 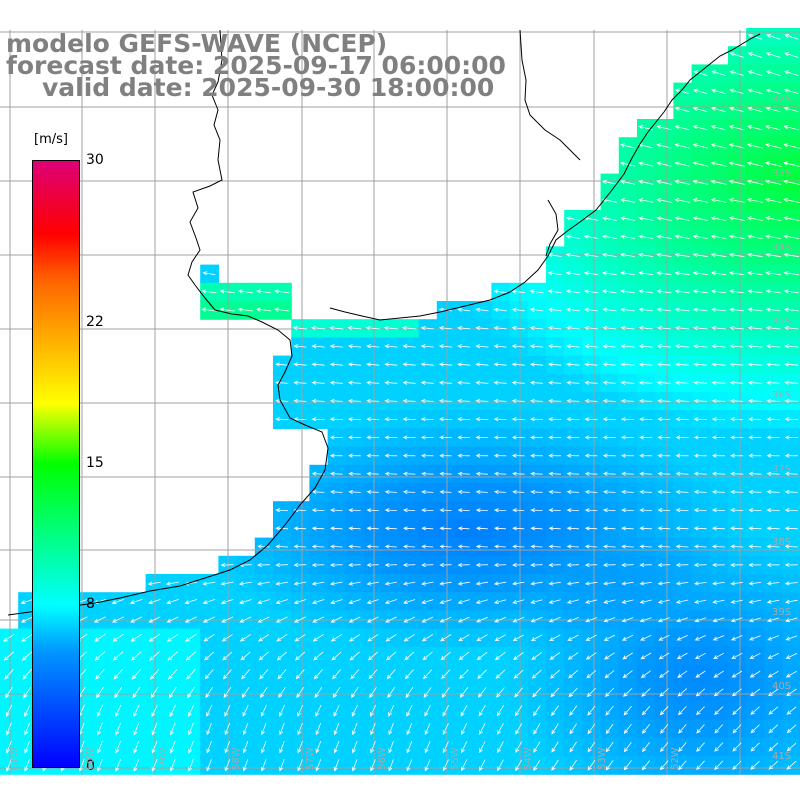 I want to click on colorbar-tick-label: 22, so click(x=95, y=321).